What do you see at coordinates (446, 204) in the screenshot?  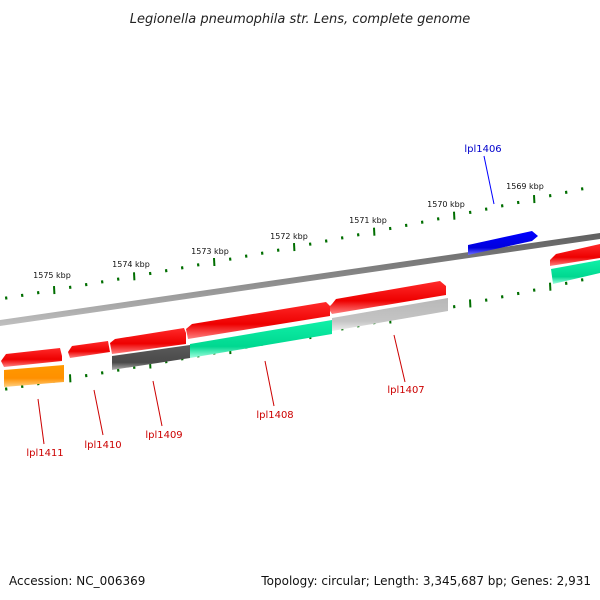 I see `tick-label-1570: 1570 kbp` at bounding box center [446, 204].